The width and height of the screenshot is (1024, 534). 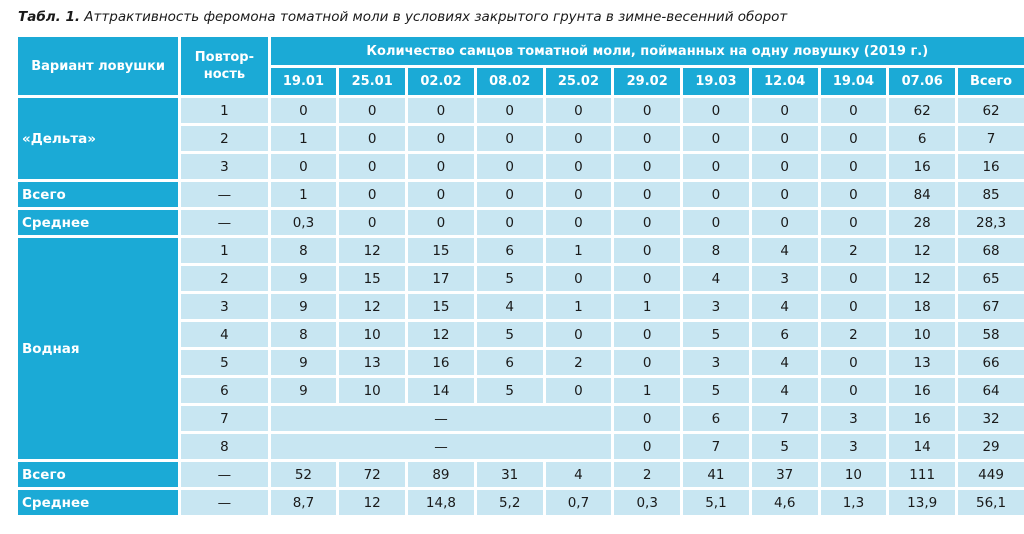 I want to click on table-cell: 5,1, so click(x=716, y=502).